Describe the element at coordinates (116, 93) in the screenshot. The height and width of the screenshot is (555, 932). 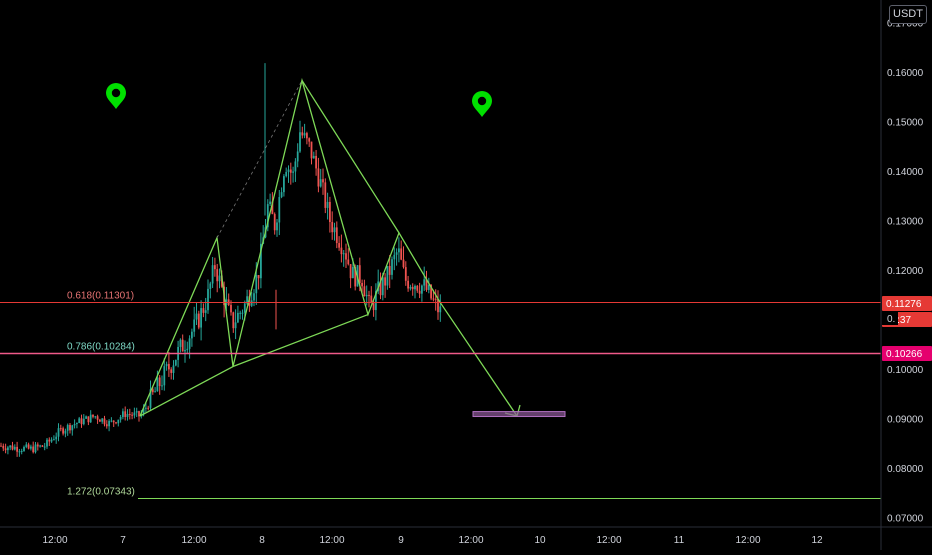
I see `marker-hole` at that location.